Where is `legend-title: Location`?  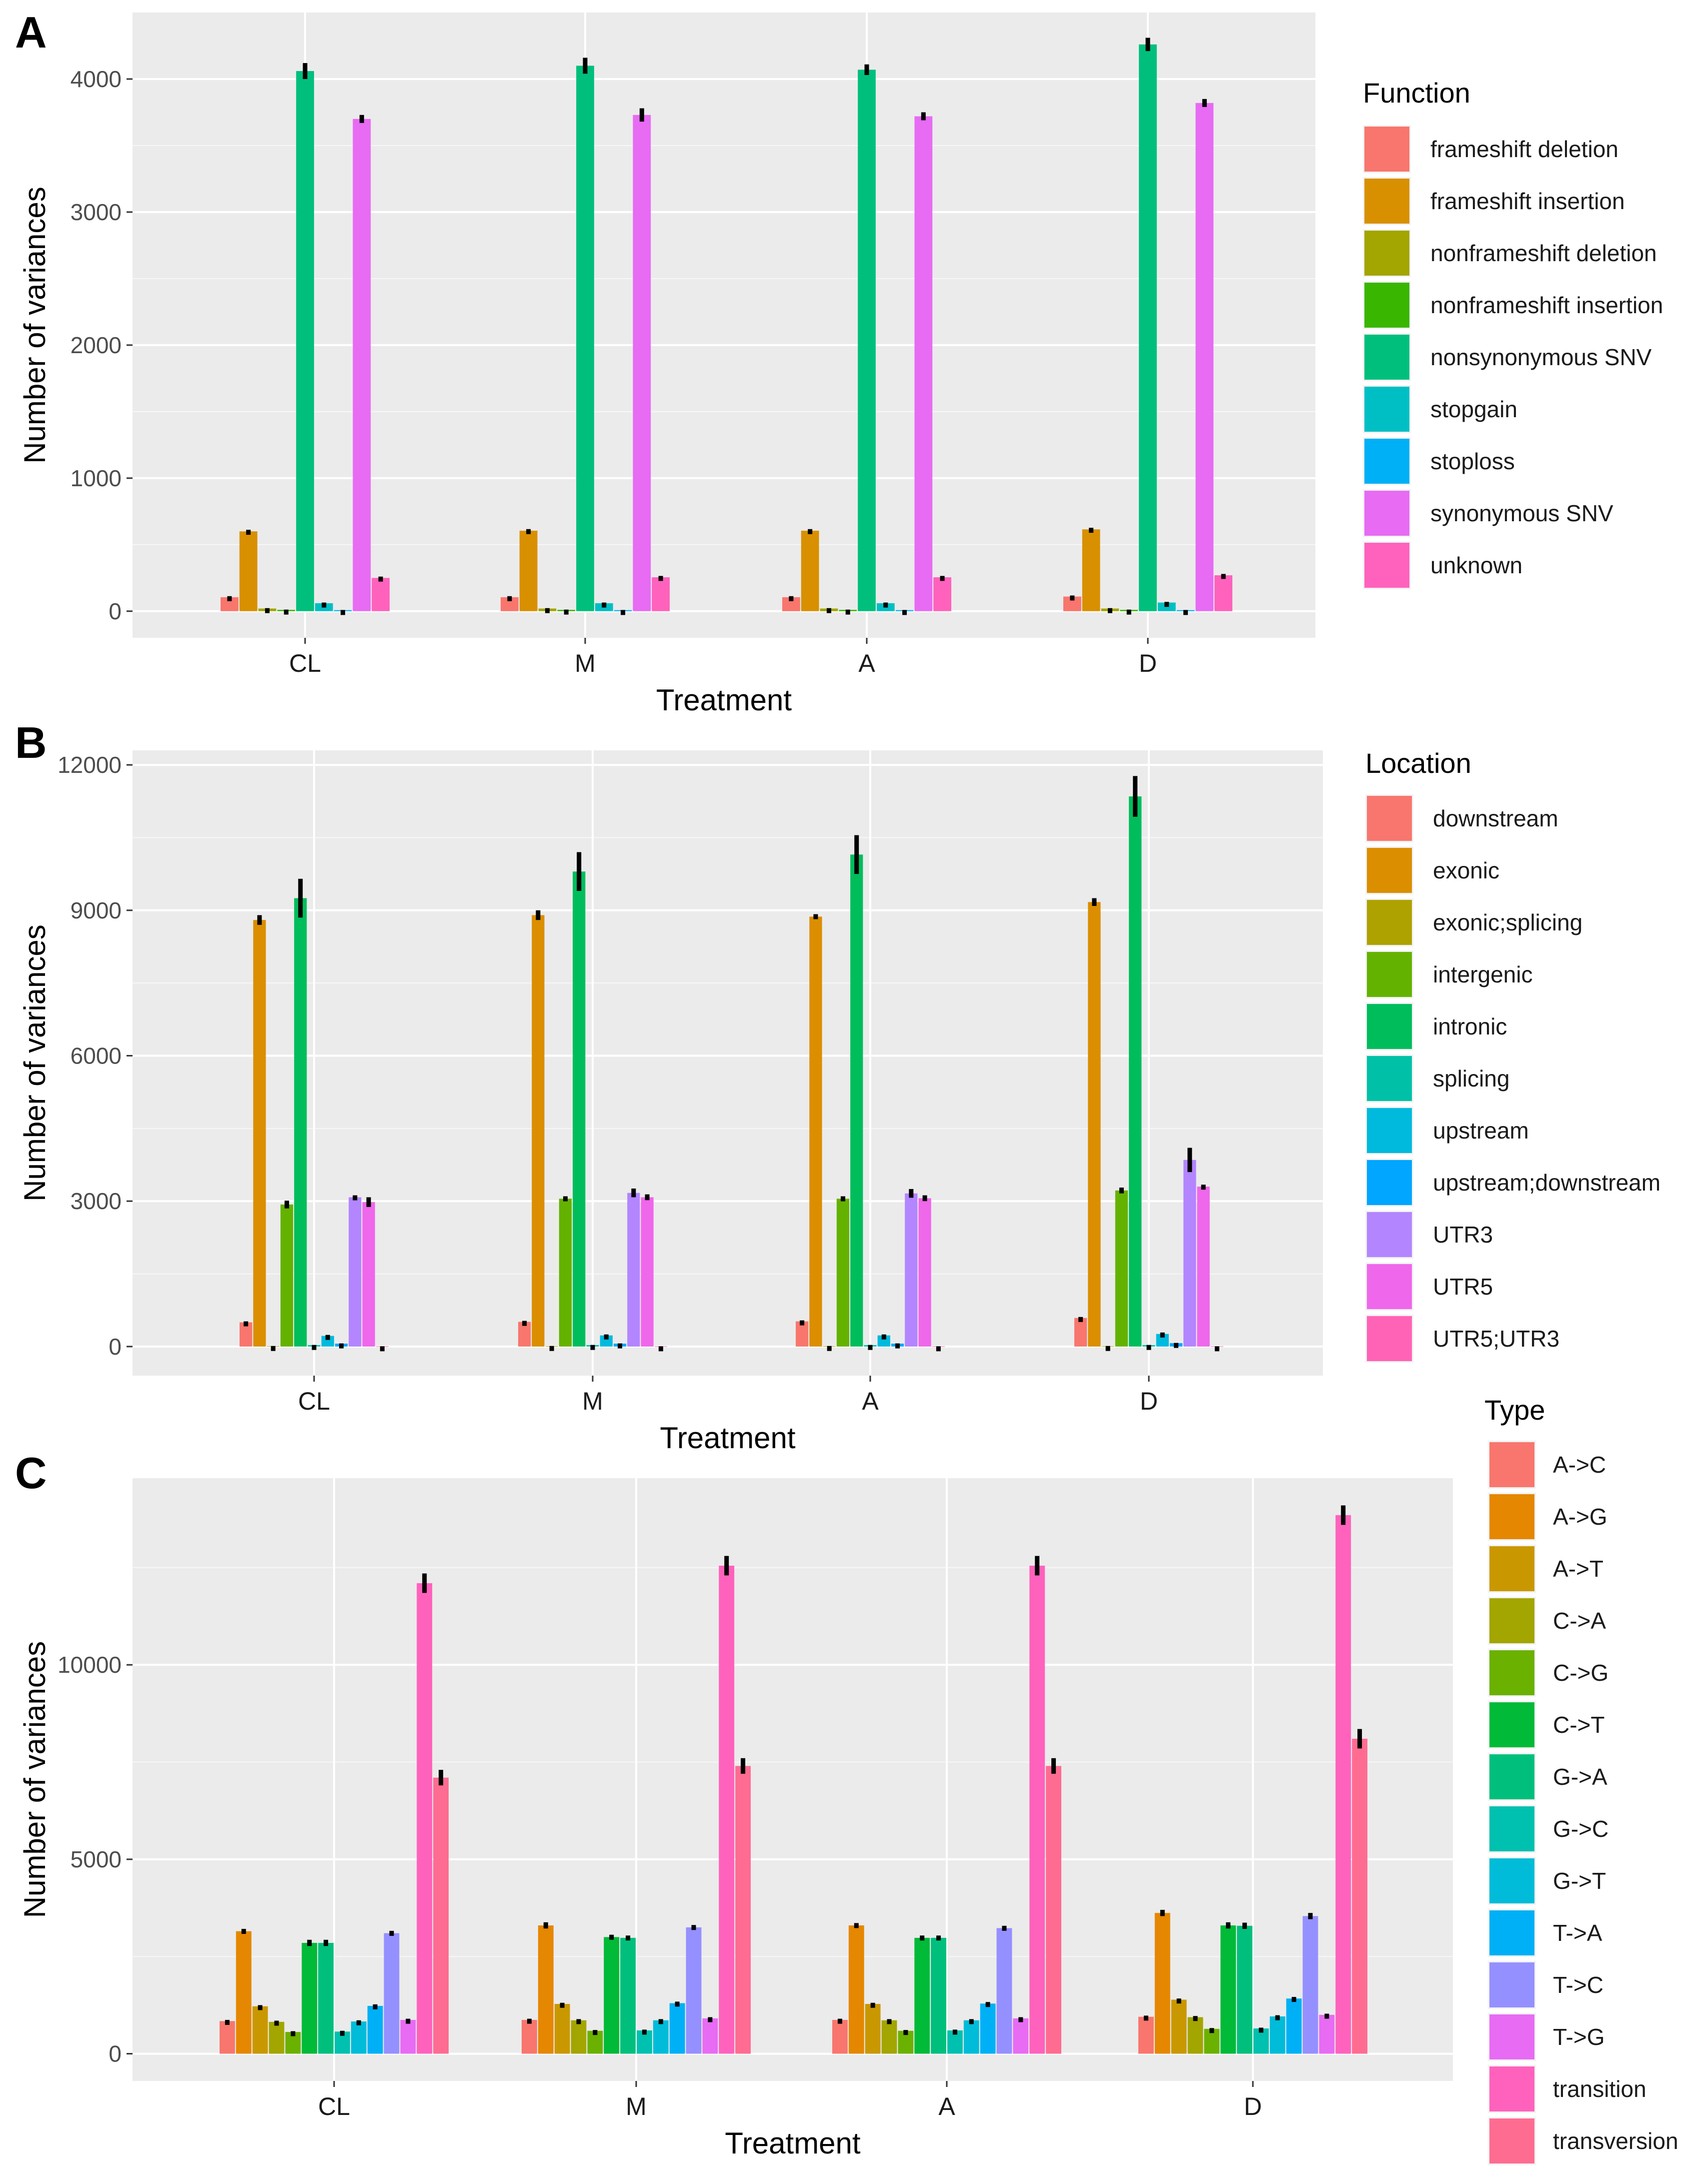
legend-title: Location is located at coordinates (1418, 763).